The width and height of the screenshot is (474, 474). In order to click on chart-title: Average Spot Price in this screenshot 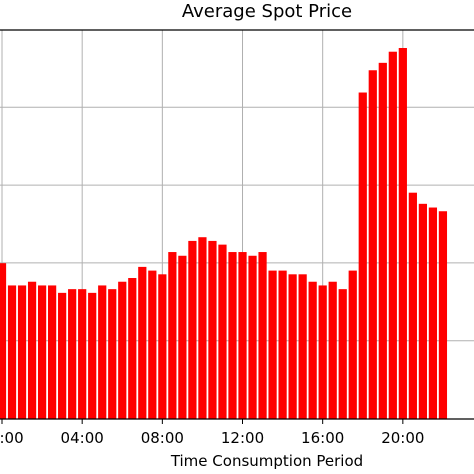, I will do `click(267, 11)`.